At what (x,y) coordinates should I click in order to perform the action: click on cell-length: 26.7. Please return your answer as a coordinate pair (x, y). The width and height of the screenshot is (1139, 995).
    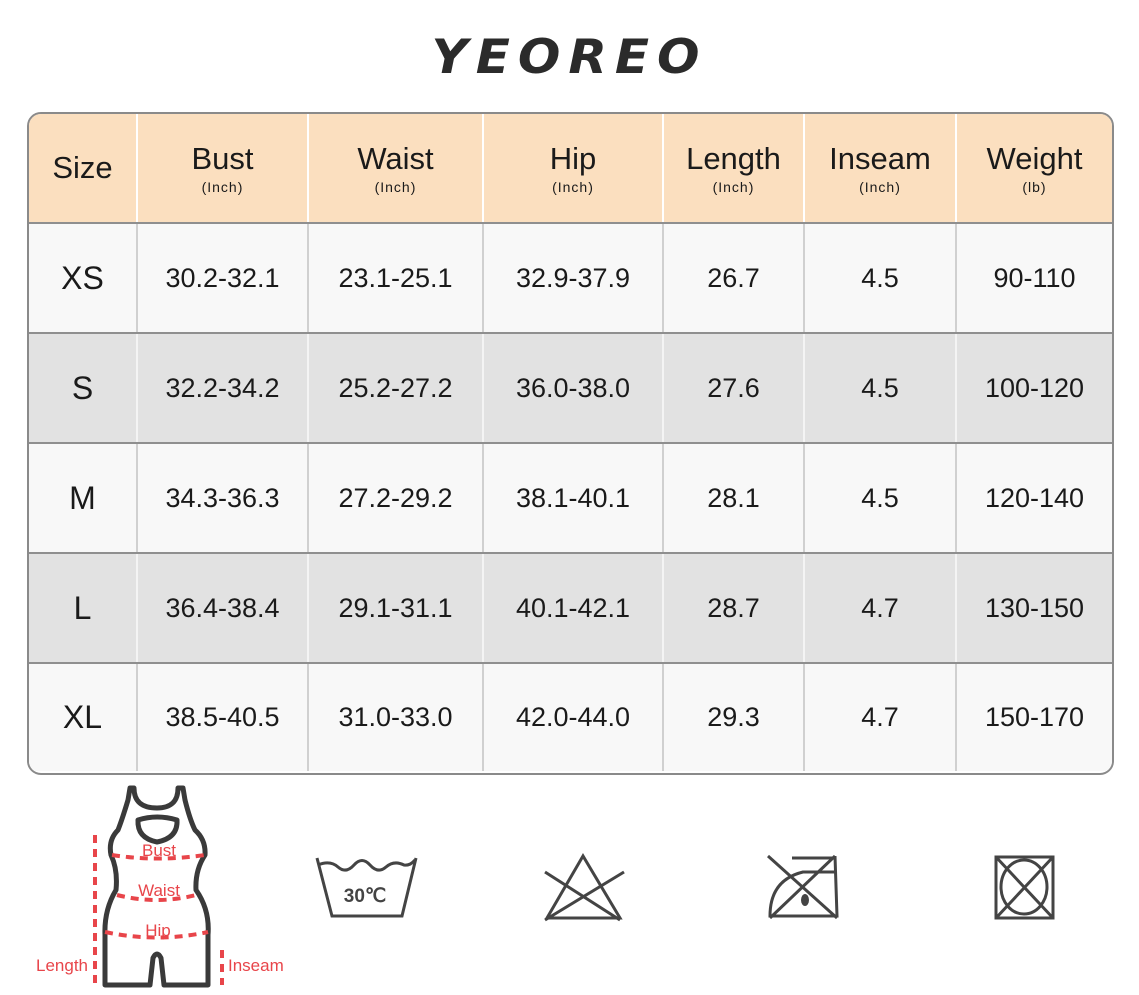
    Looking at the image, I should click on (734, 278).